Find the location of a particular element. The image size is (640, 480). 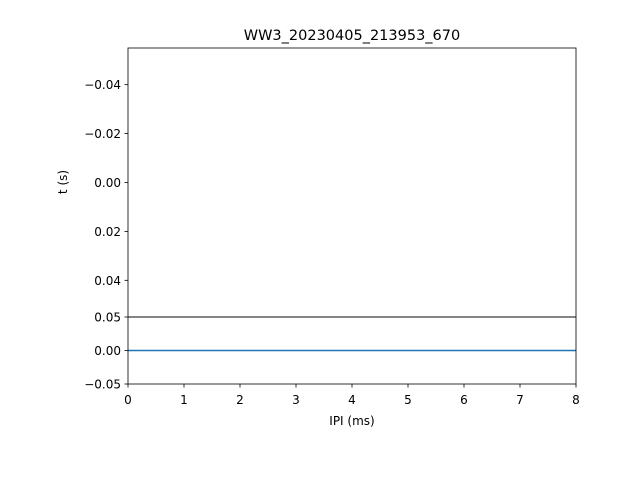

x-tick-label: 7 is located at coordinates (520, 400).